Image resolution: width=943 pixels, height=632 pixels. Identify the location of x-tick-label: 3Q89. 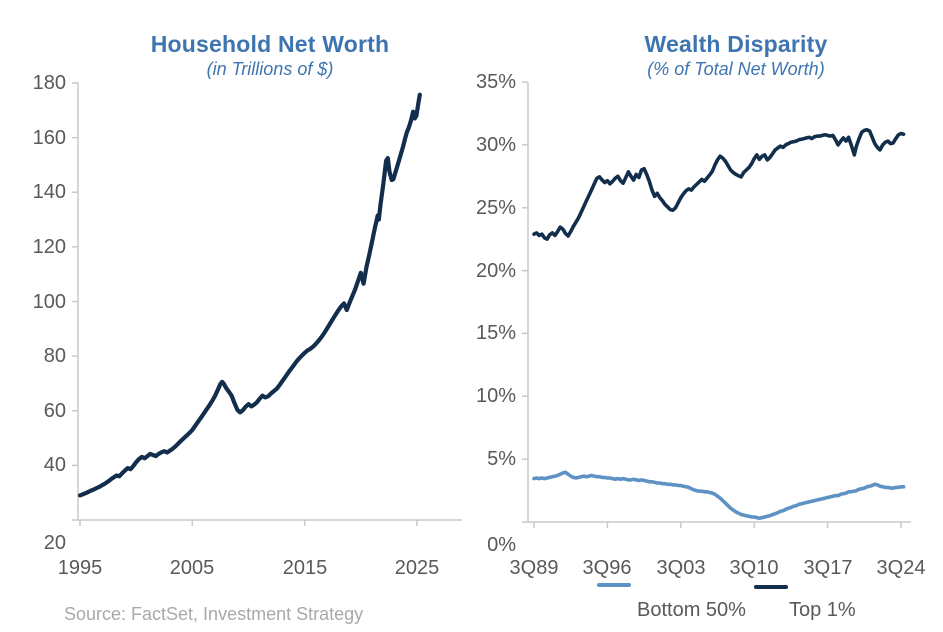
(534, 568).